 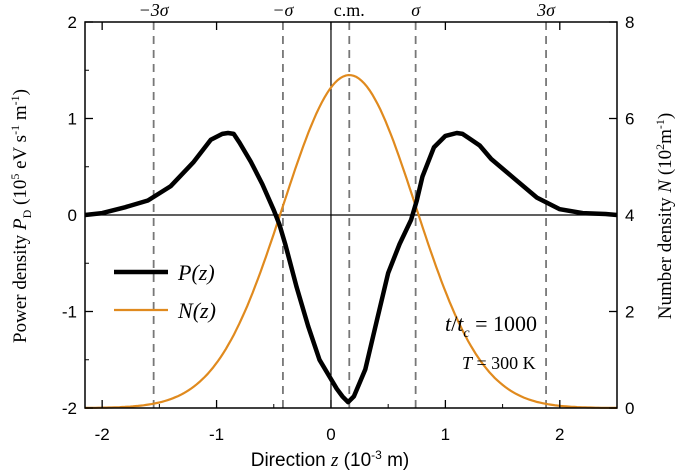 I want to click on y-left-tick-label: 1, so click(x=72, y=119).